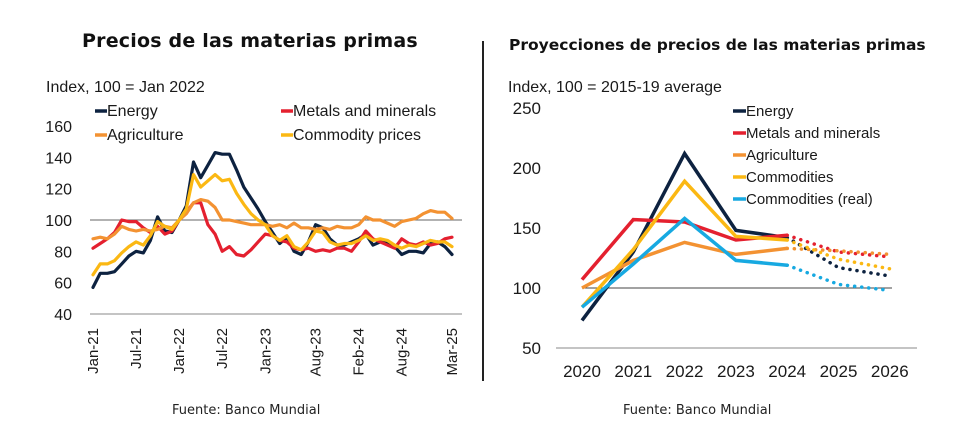  What do you see at coordinates (250, 41) in the screenshot?
I see `chart-title-left: Precios de las materias primas` at bounding box center [250, 41].